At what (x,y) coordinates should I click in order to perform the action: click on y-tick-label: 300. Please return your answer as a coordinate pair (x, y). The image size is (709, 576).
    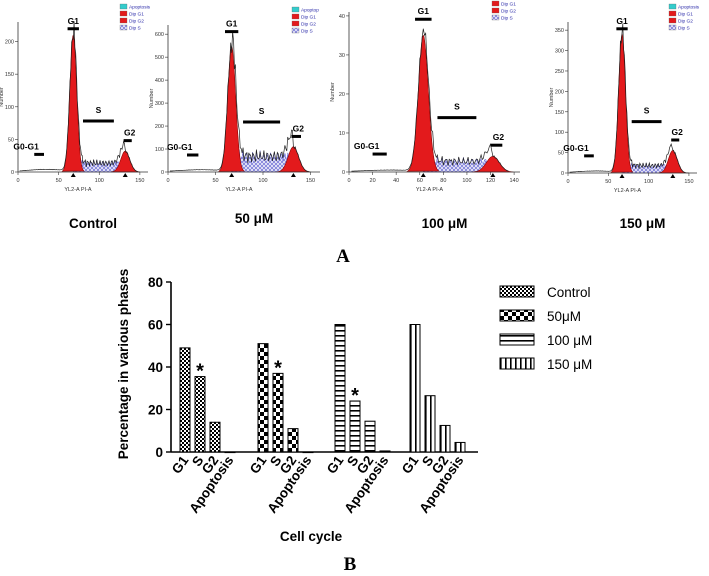
    Looking at the image, I should click on (159, 104).